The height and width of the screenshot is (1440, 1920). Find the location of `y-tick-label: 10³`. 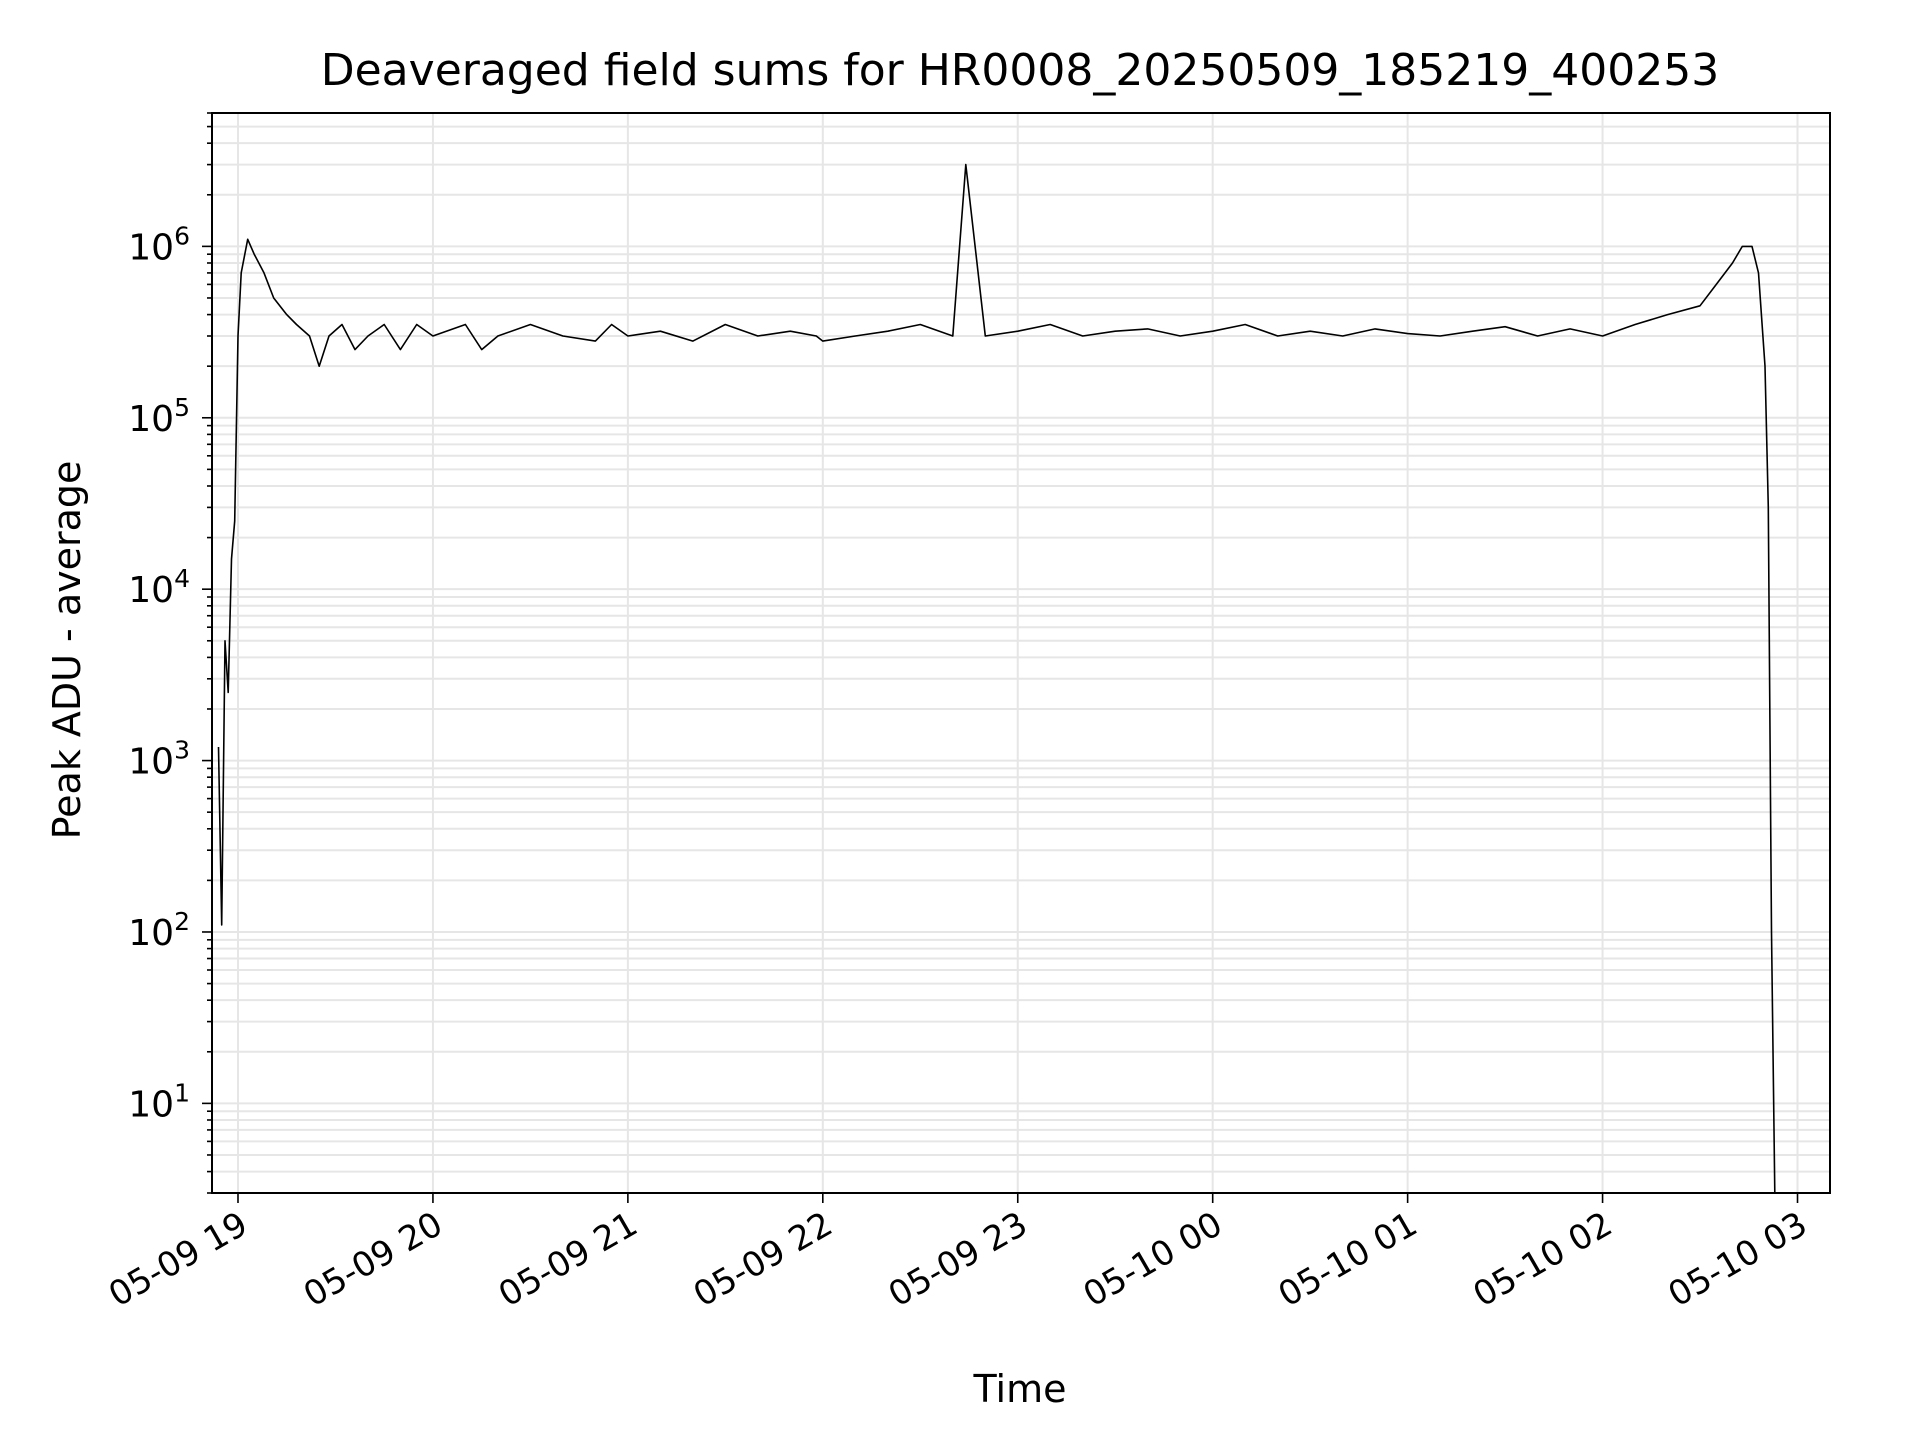

y-tick-label: 10³ is located at coordinates (159, 759).